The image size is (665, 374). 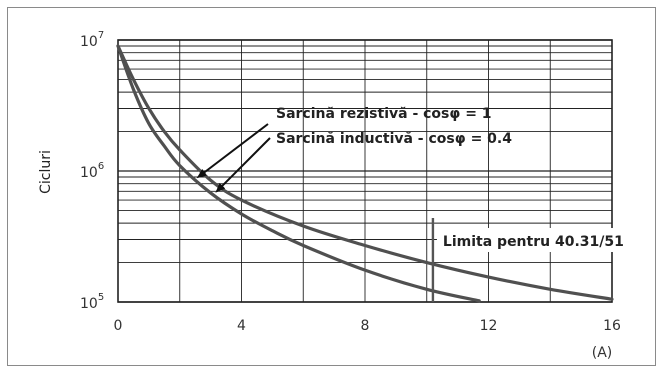 I want to click on annotation-arrow-resistive, so click(x=232, y=151).